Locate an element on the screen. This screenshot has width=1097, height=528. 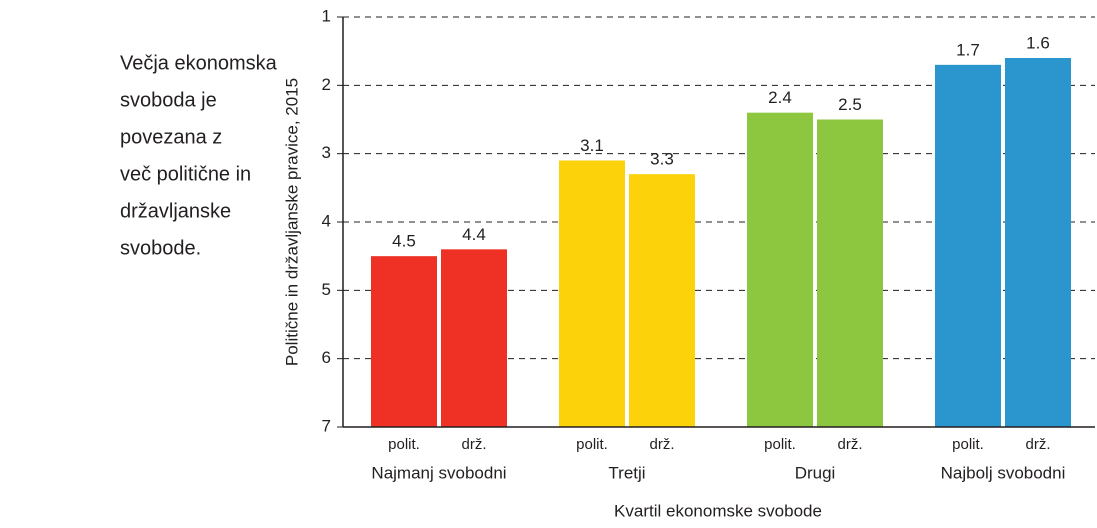
y-tick-label: 2 is located at coordinates (326, 84).